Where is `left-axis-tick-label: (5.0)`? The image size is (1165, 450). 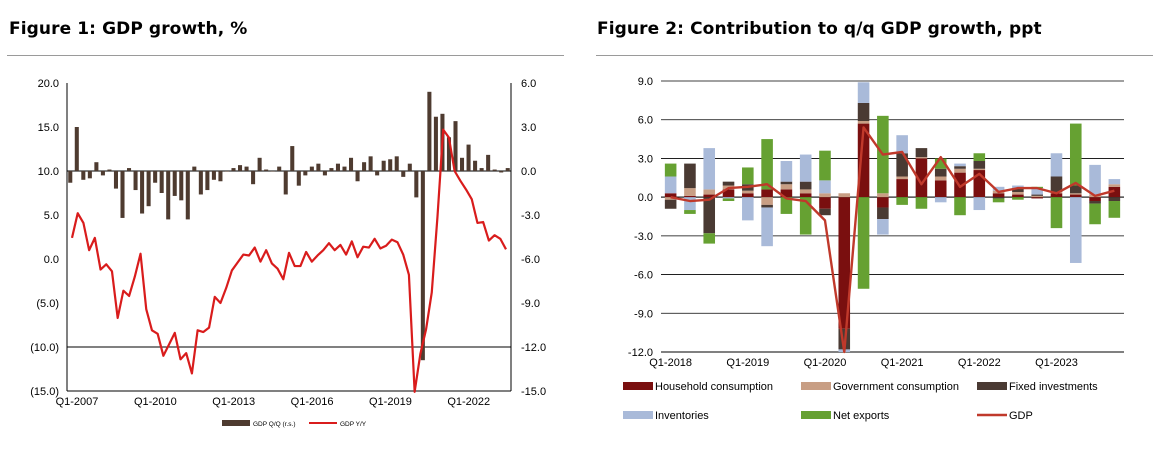 left-axis-tick-label: (5.0) is located at coordinates (47, 304).